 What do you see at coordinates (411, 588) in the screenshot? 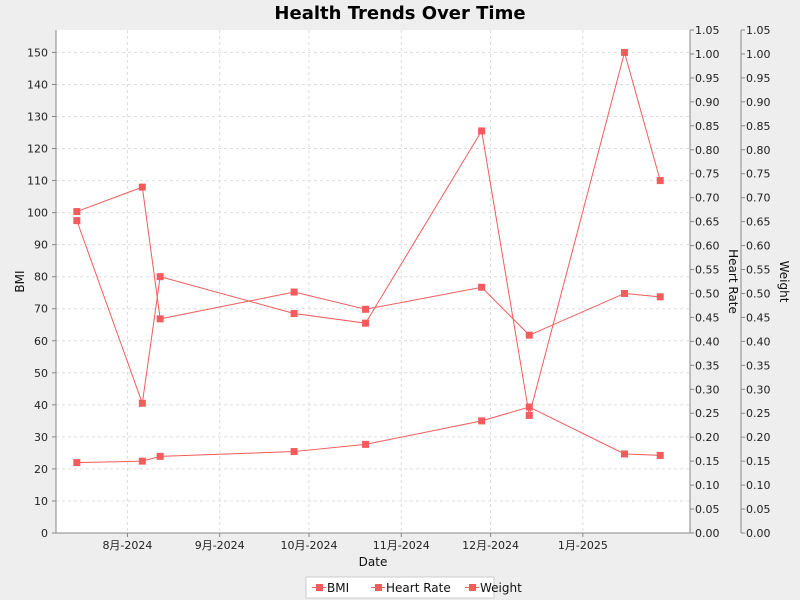
I see `legend-item-heart-rate: Heart Rate` at bounding box center [411, 588].